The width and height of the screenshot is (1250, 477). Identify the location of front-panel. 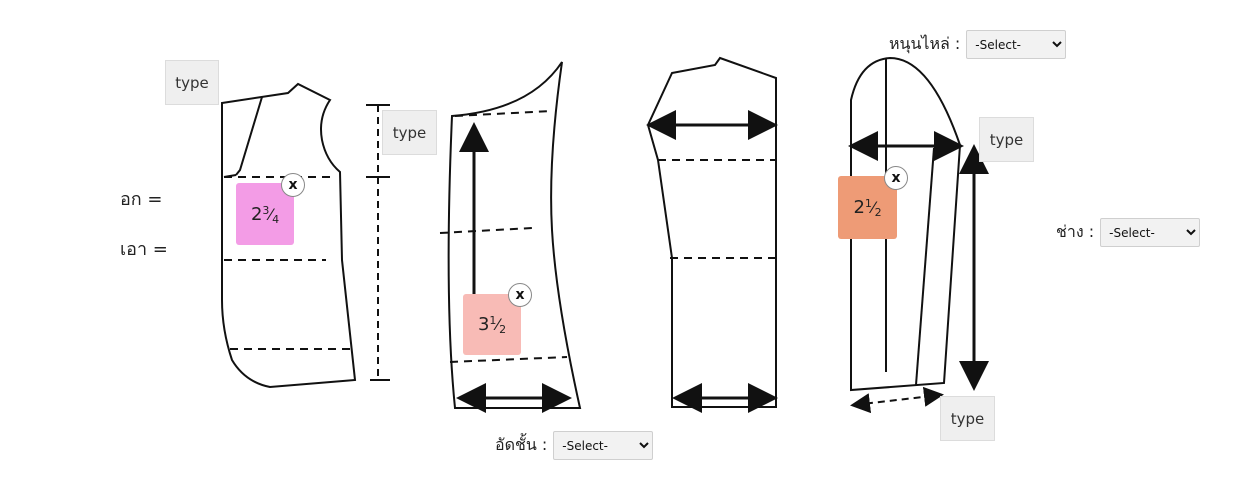
(289, 235).